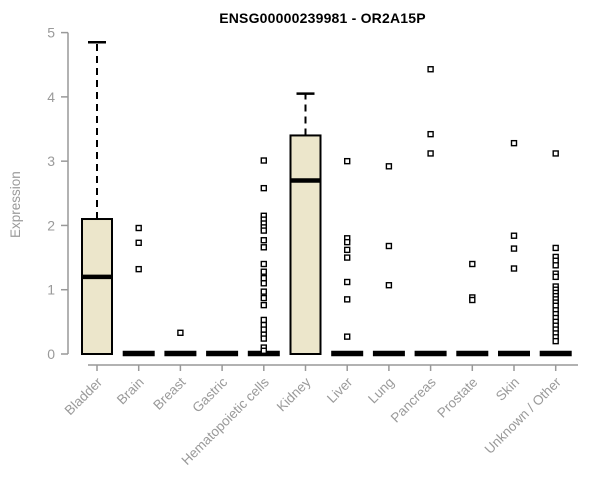 The height and width of the screenshot is (500, 600). I want to click on x-tick-label-skin: Skin, so click(507, 389).